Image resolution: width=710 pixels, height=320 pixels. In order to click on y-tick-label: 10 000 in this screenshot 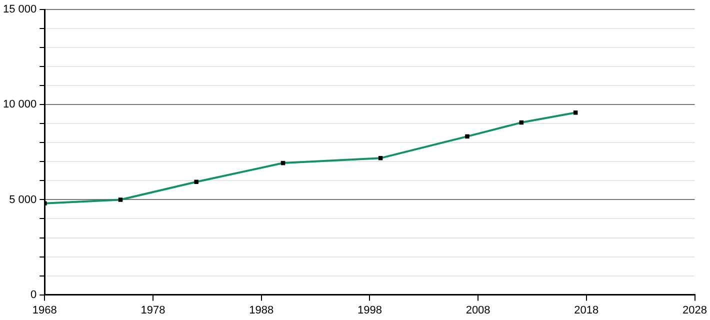, I will do `click(19, 104)`.